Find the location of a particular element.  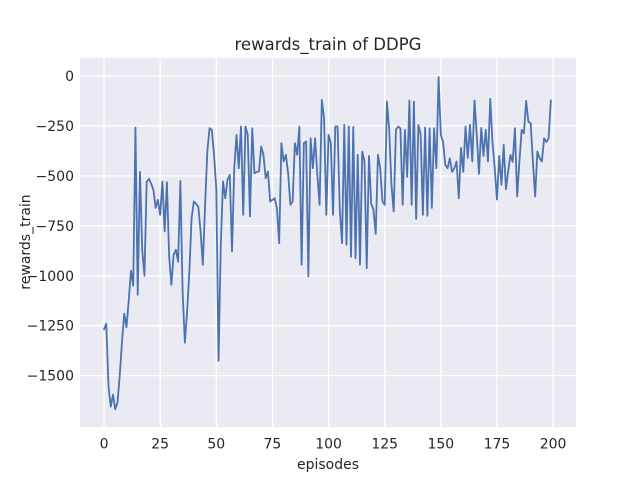

y-axis-label: rewards_train is located at coordinates (26, 241).